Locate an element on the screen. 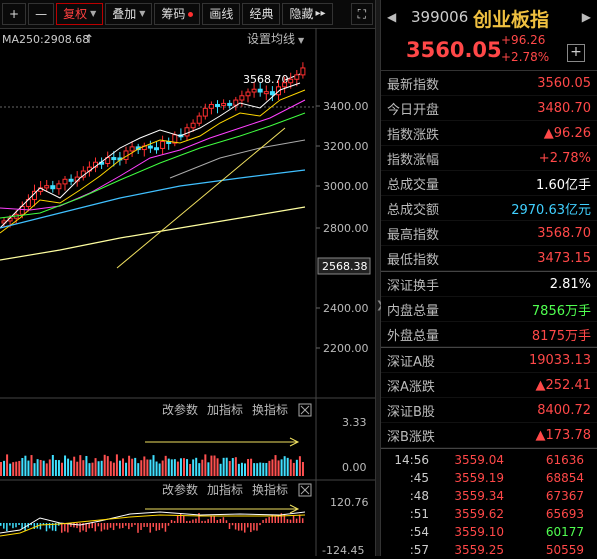 The height and width of the screenshot is (559, 597). vol-add-indicator-button: 加指标 is located at coordinates (225, 409).